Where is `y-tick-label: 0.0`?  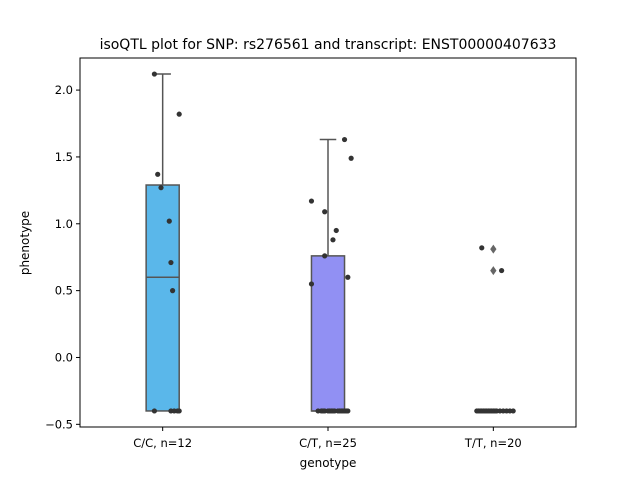 y-tick-label: 0.0 is located at coordinates (64, 357).